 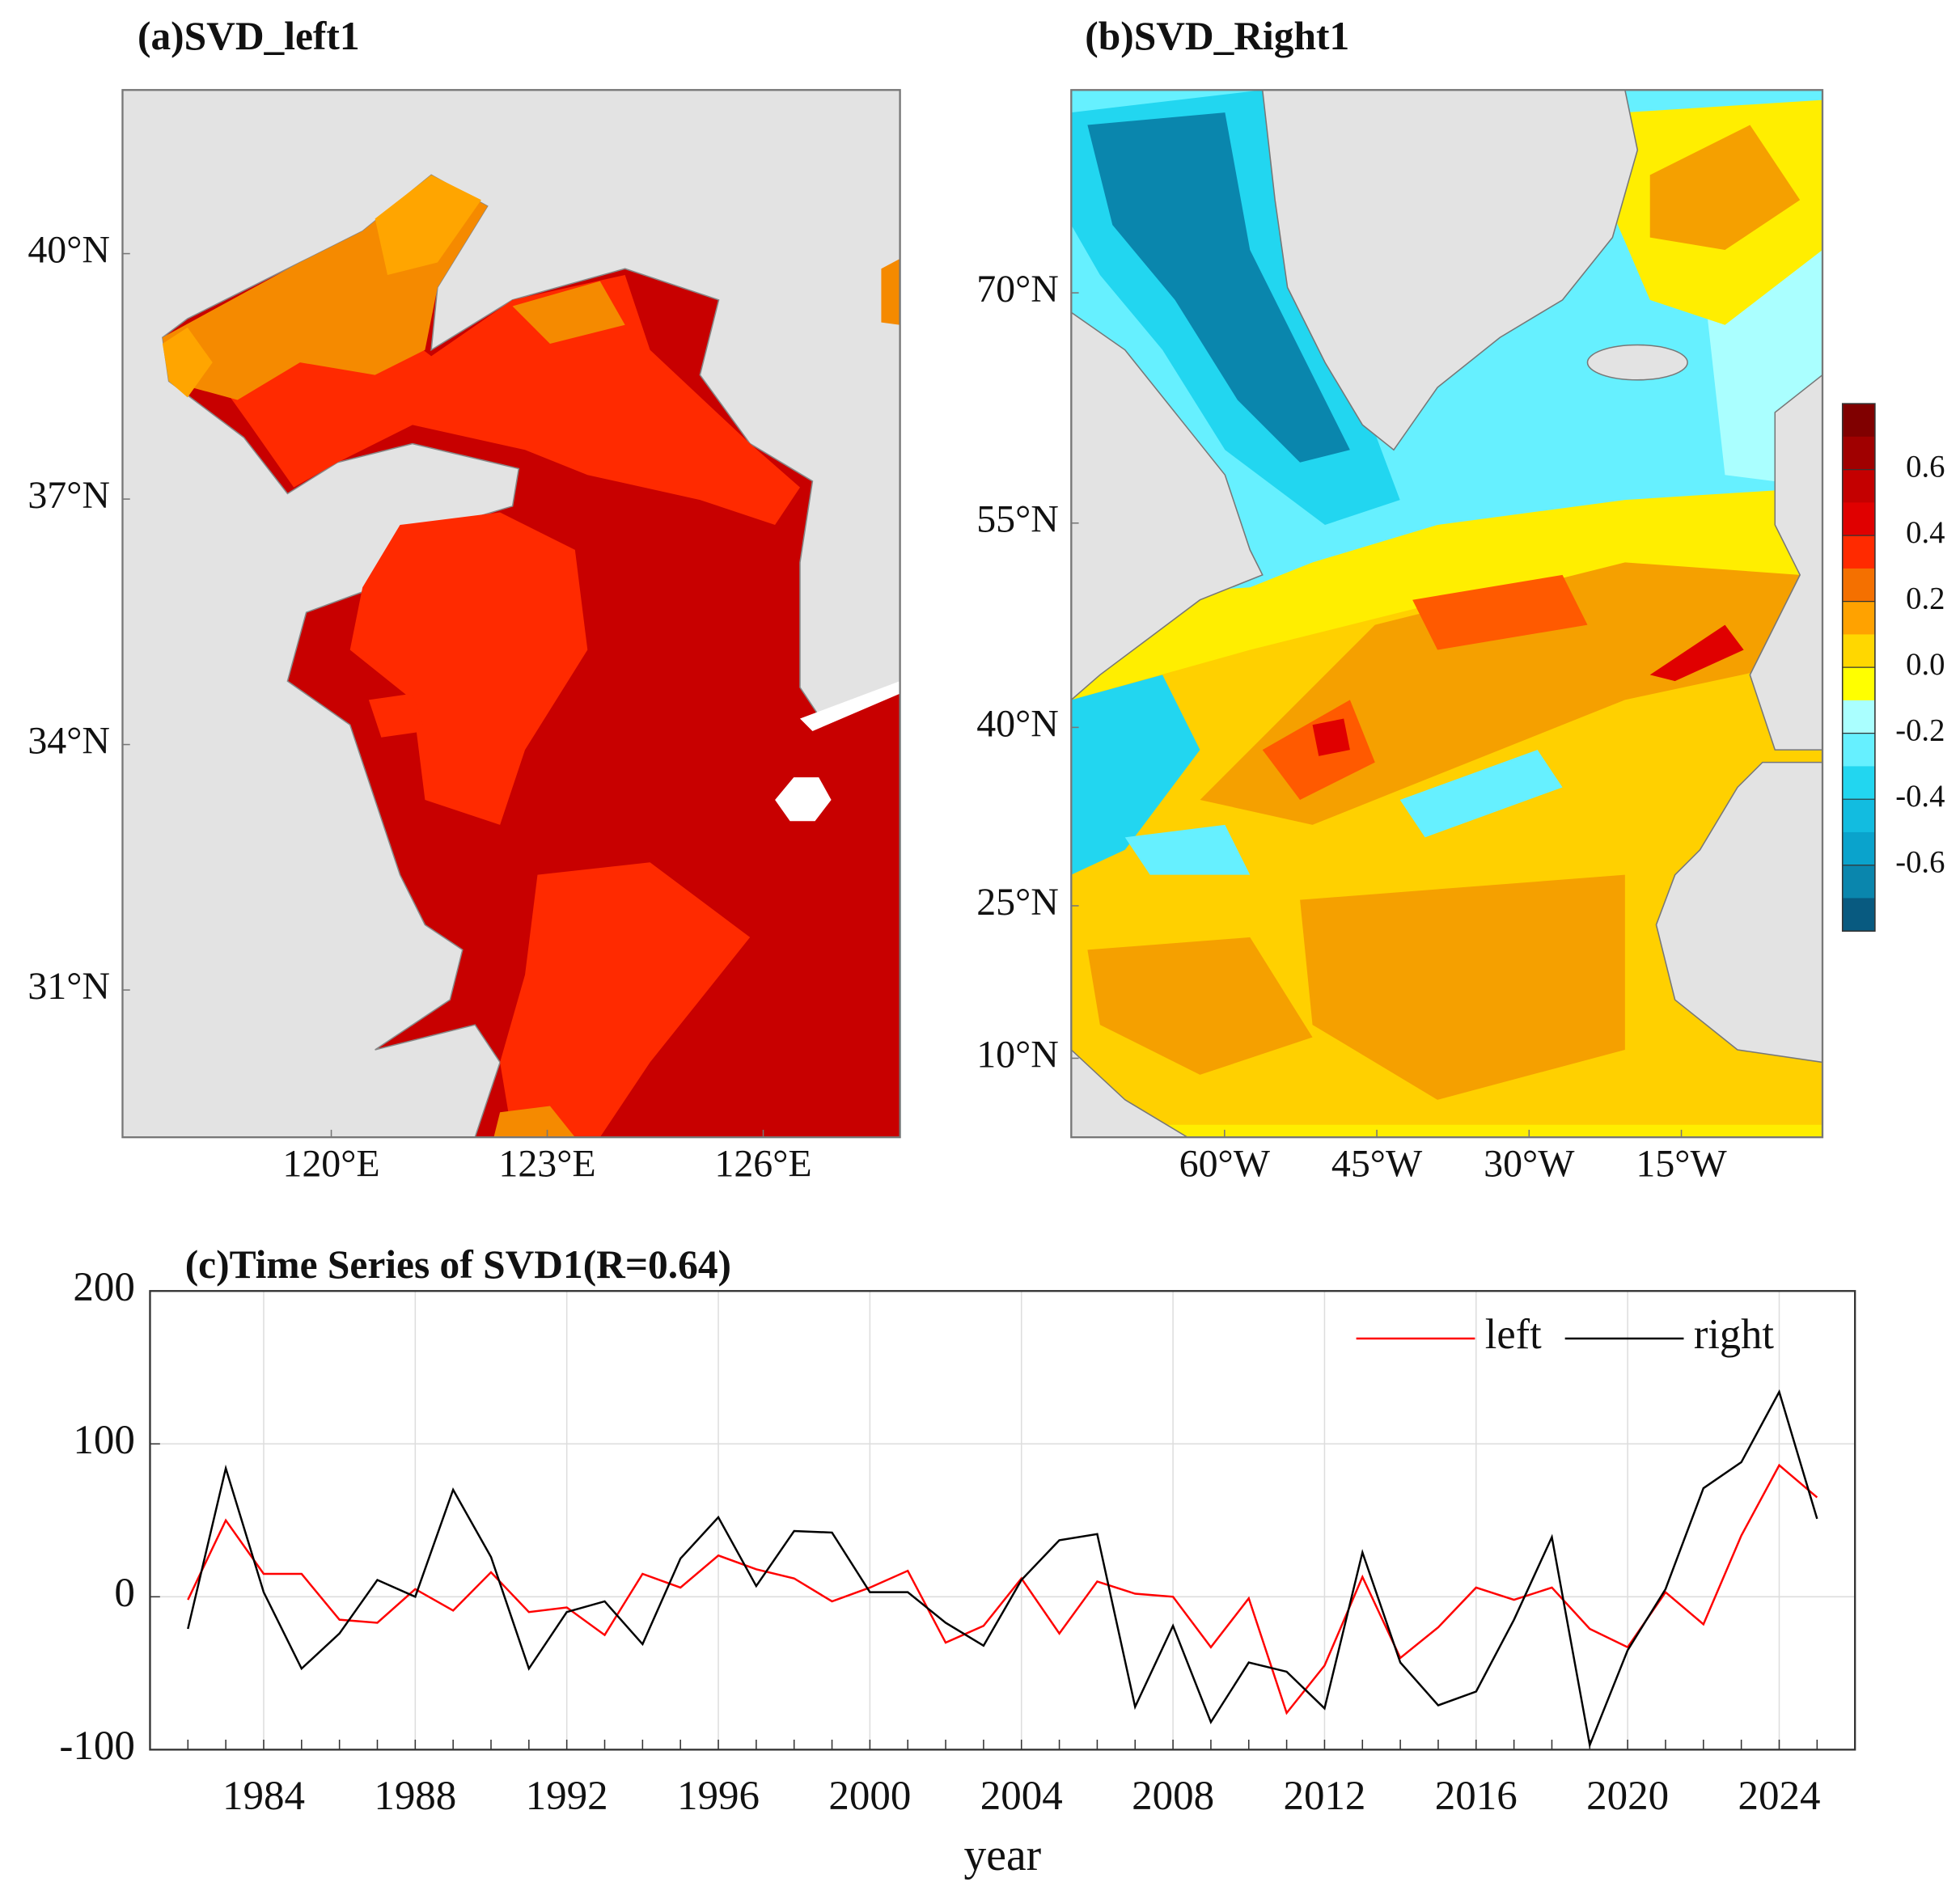 What do you see at coordinates (69, 741) in the screenshot?
I see `y-tick-label: 34°N` at bounding box center [69, 741].